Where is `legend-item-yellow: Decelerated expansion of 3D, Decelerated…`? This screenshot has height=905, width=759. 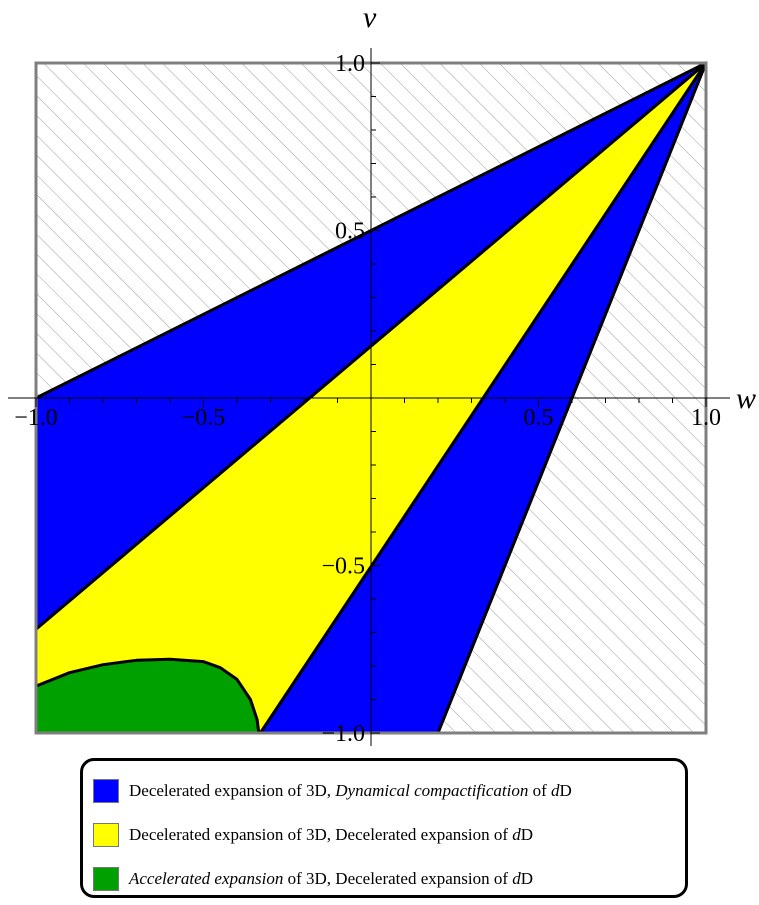
legend-item-yellow: Decelerated expansion of 3D, Decelerated… is located at coordinates (313, 835).